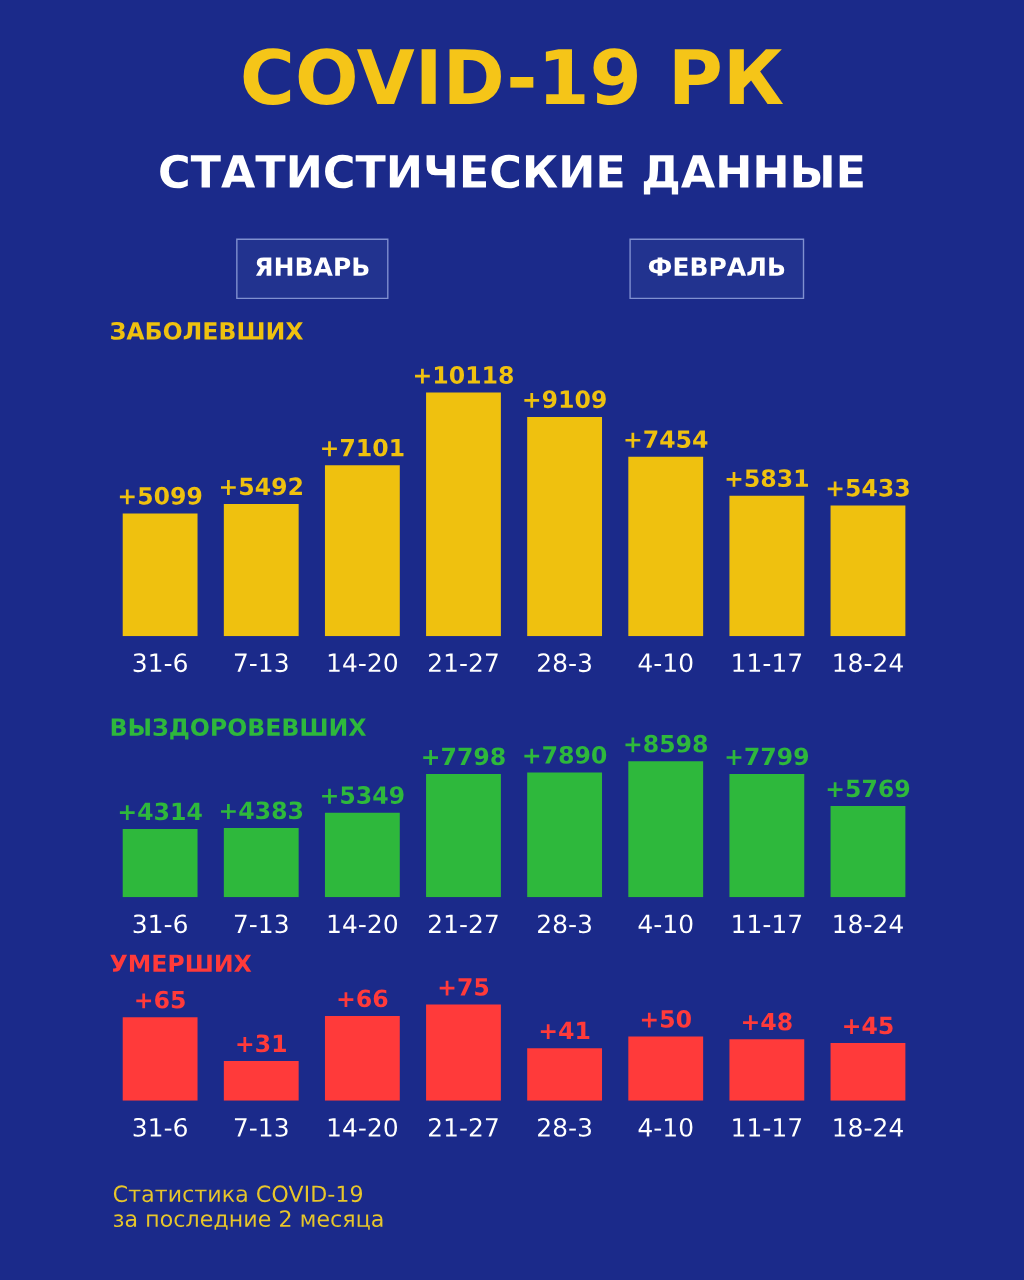 The height and width of the screenshot is (1280, 1024). What do you see at coordinates (464, 987) in the screenshot?
I see `data-label: +75` at bounding box center [464, 987].